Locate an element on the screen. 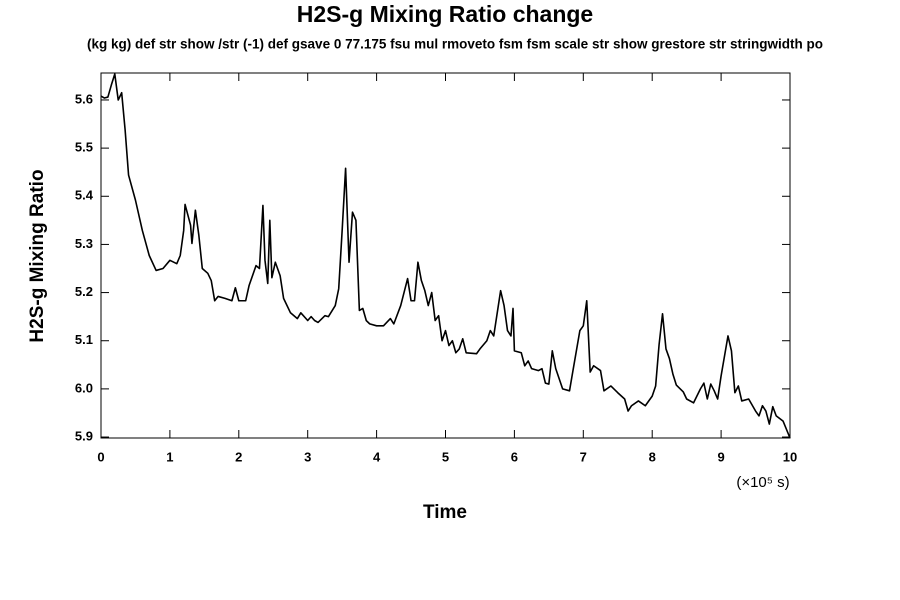 The image size is (900, 600). y-tick-label: 5.2 is located at coordinates (84, 291).